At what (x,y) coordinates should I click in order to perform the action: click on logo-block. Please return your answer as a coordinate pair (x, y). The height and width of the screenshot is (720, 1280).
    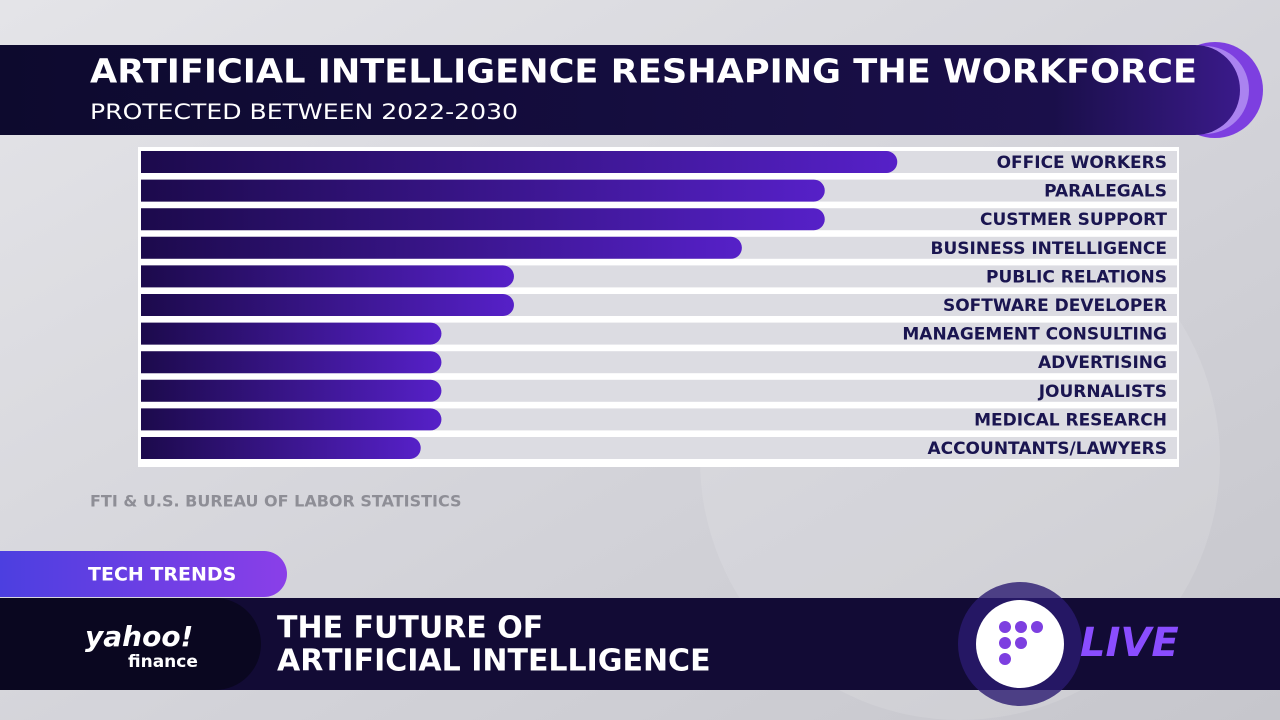
    Looking at the image, I should click on (130, 644).